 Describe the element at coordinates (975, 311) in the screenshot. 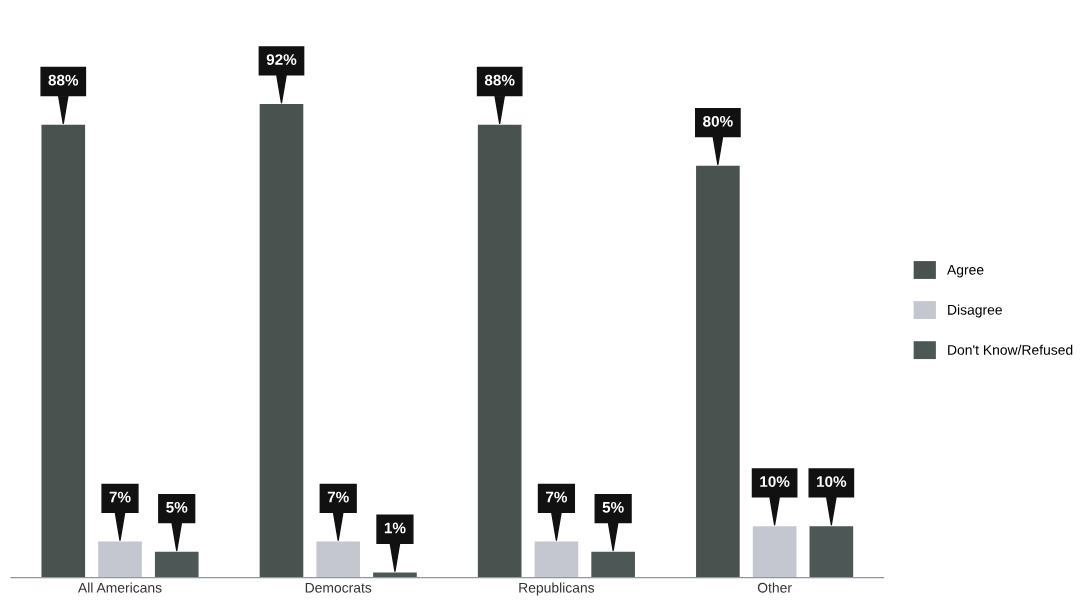

I see `legend-label: Disagree` at that location.